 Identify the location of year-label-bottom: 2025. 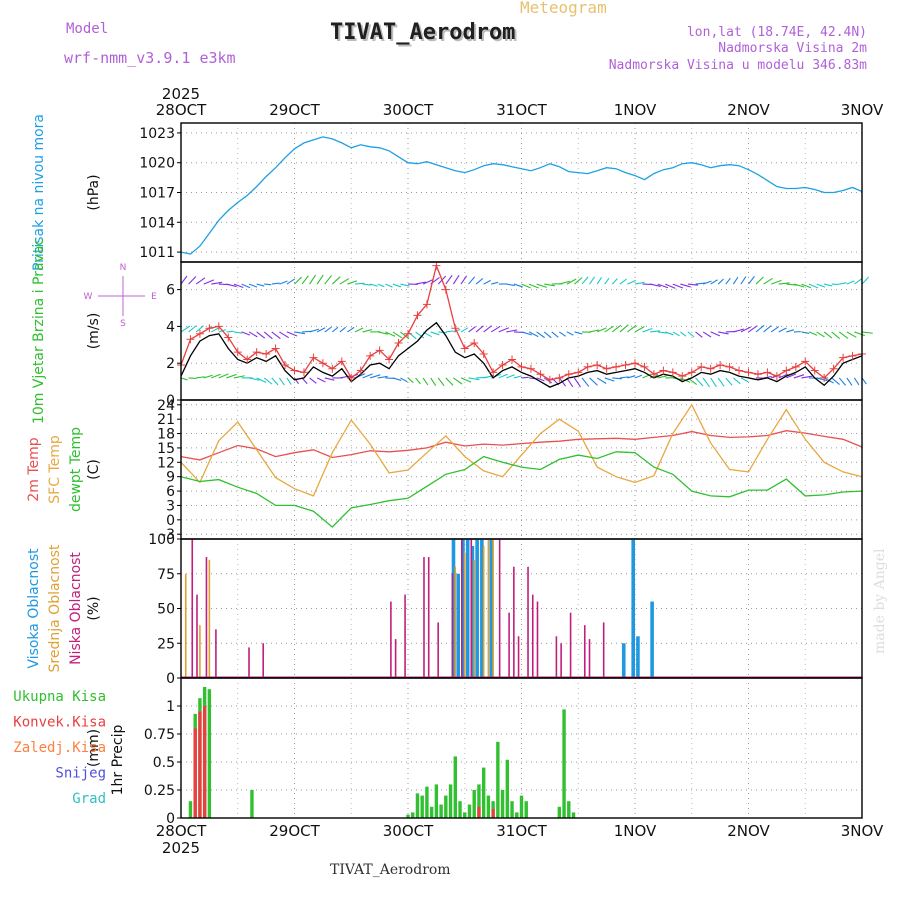
(181, 848).